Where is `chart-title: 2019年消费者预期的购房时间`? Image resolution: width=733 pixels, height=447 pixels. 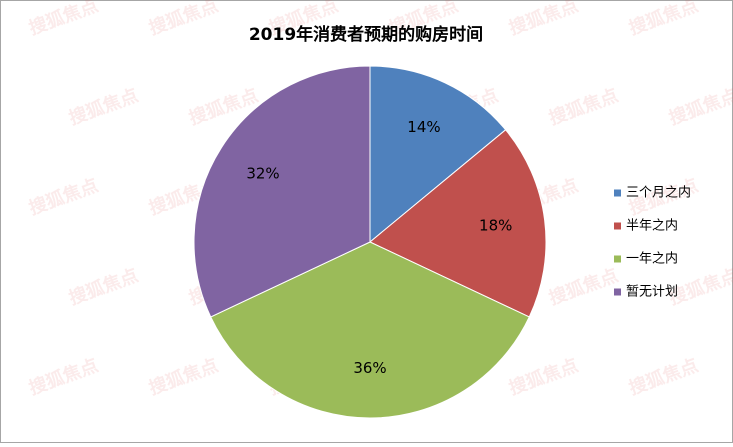 chart-title: 2019年消费者预期的购房时间 is located at coordinates (366, 34).